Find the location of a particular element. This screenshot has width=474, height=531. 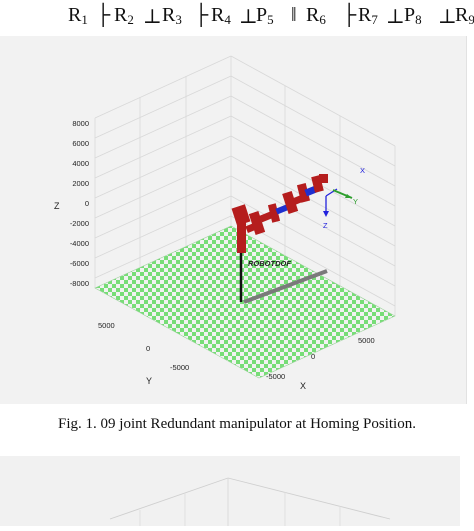

y-tick: 0 is located at coordinates (148, 348).